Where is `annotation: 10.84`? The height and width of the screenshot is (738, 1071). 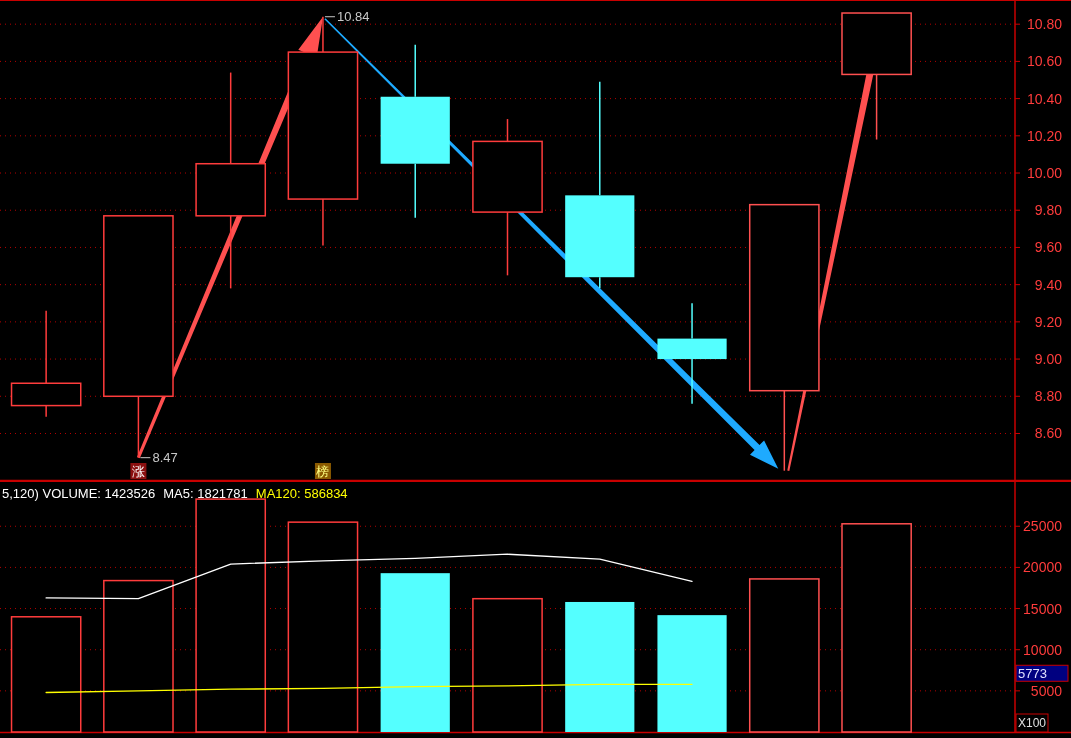
annotation: 10.84 is located at coordinates (353, 17).